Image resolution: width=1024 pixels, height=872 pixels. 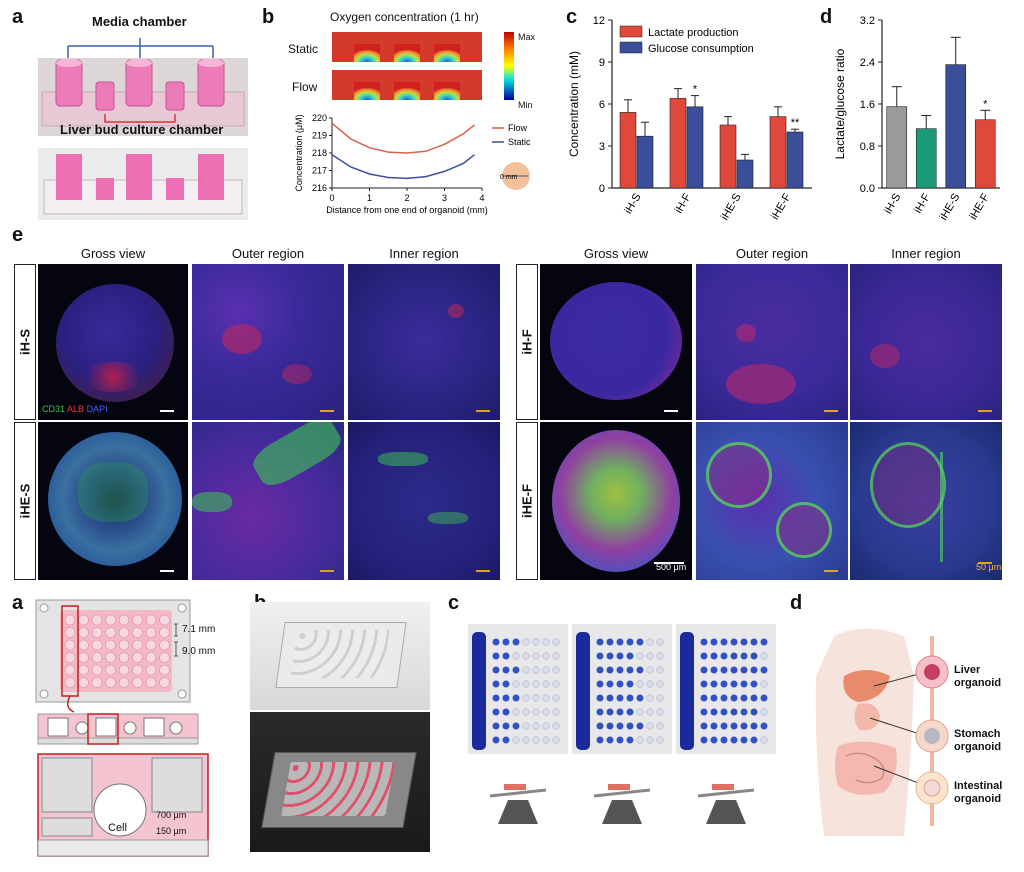 What do you see at coordinates (826, 17) in the screenshot?
I see `panel-label-d: d` at bounding box center [826, 17].